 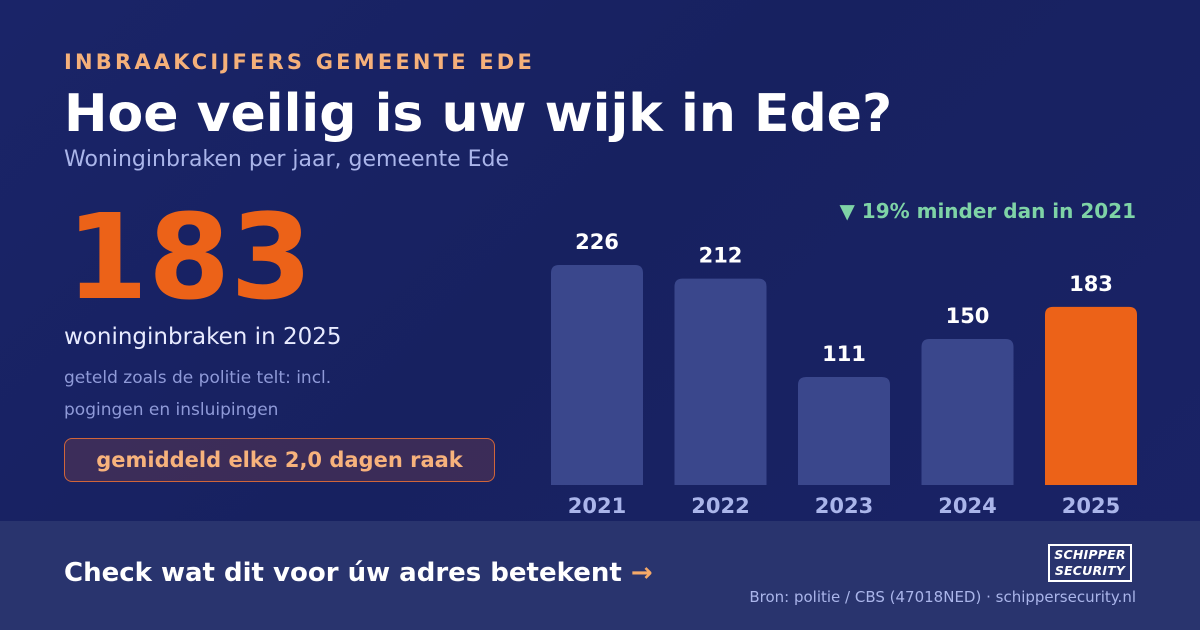 What do you see at coordinates (279, 460) in the screenshot?
I see `frequency-badge: gemiddeld elke 2,0 dagen raak` at bounding box center [279, 460].